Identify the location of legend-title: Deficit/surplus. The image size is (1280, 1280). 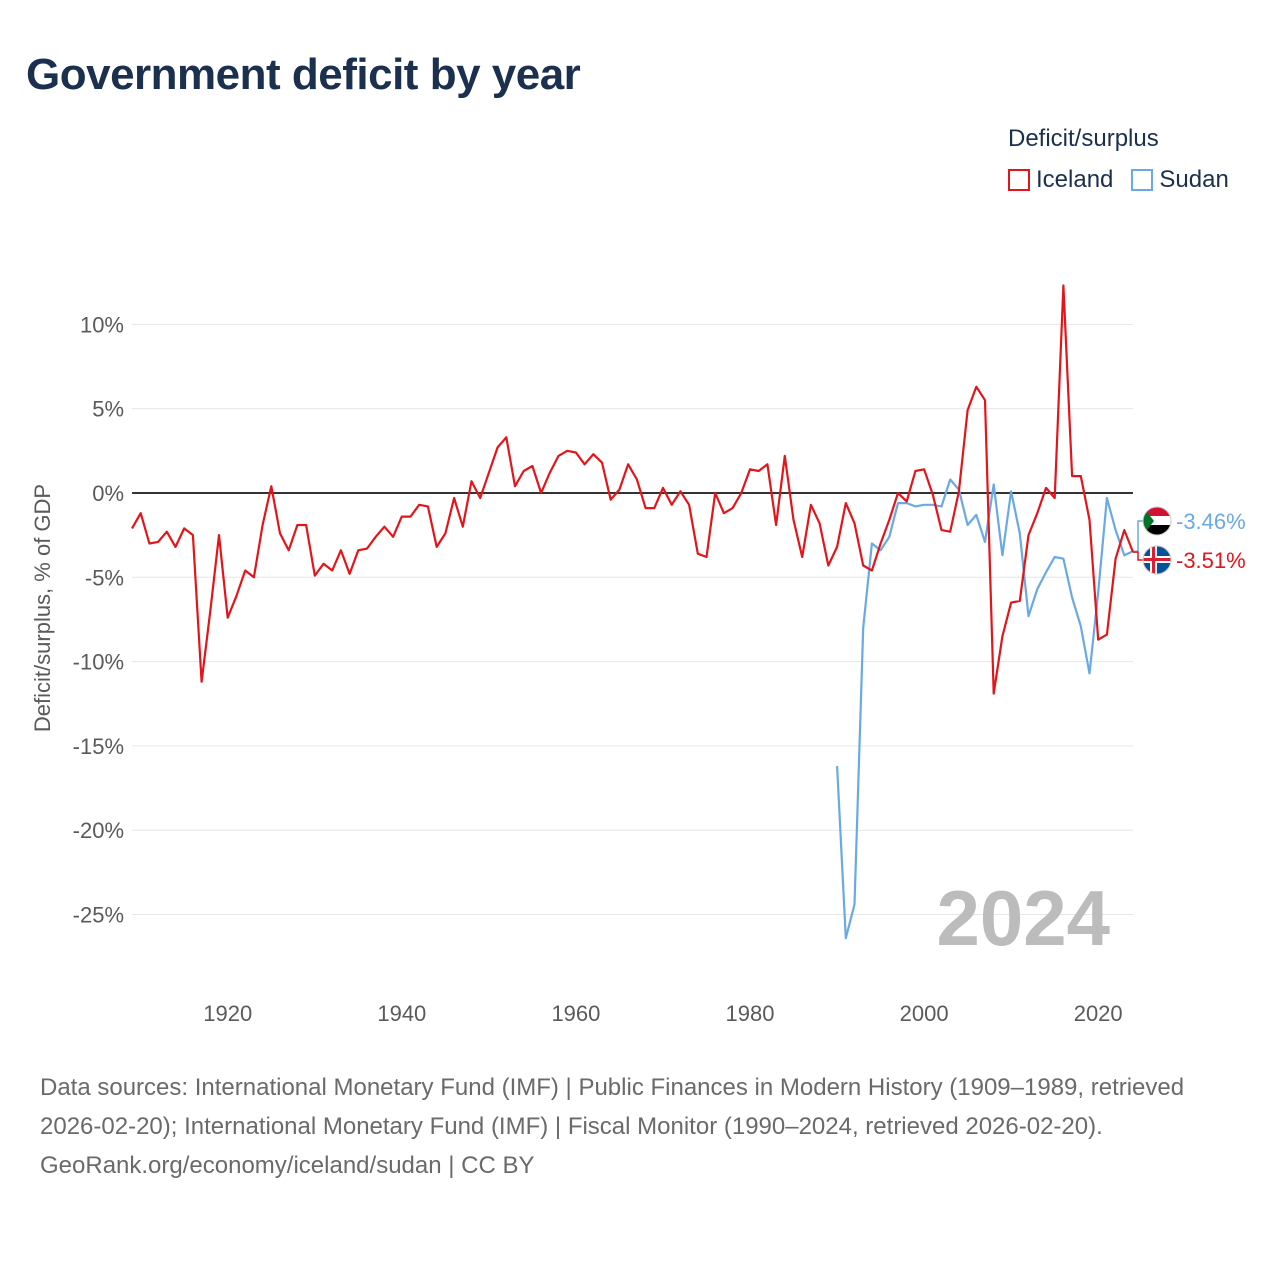
(1083, 138).